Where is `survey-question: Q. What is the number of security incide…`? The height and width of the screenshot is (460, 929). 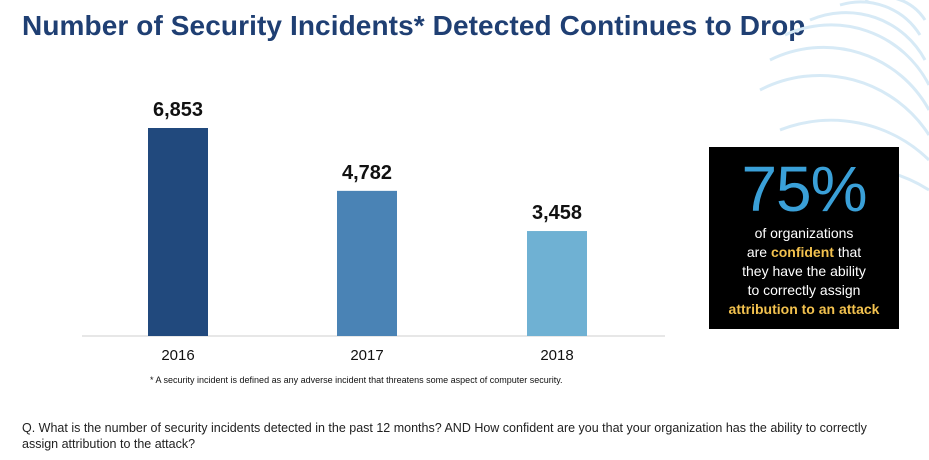
survey-question: Q. What is the number of security incide… is located at coordinates (444, 436).